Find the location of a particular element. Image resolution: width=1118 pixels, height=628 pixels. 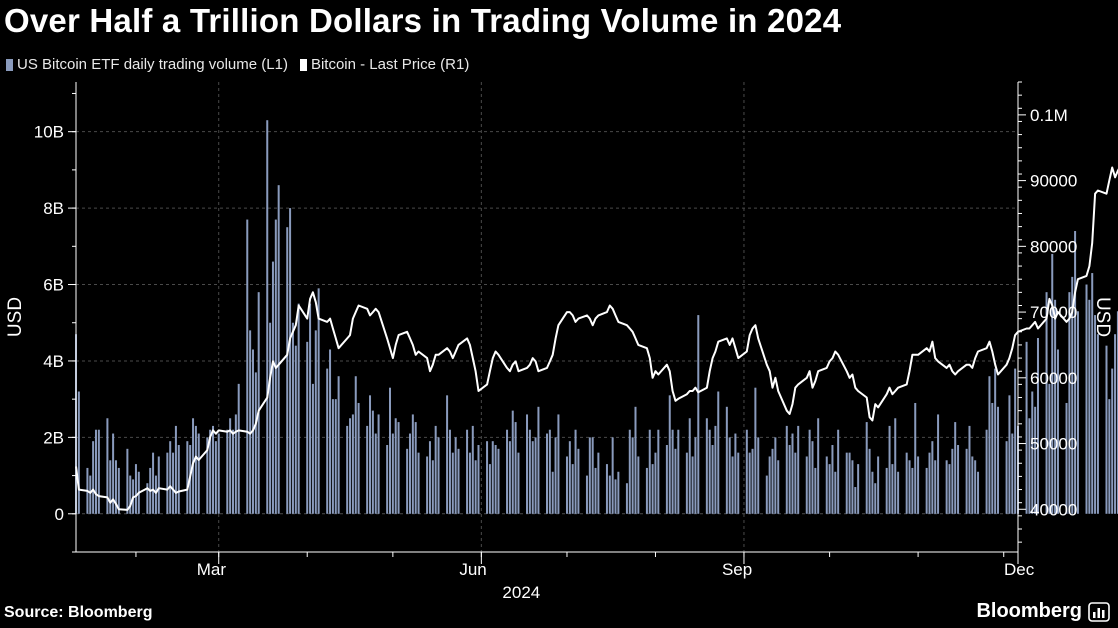

legend-label-volume: US Bitcoin ETF daily trading volume (L1) is located at coordinates (152, 64).